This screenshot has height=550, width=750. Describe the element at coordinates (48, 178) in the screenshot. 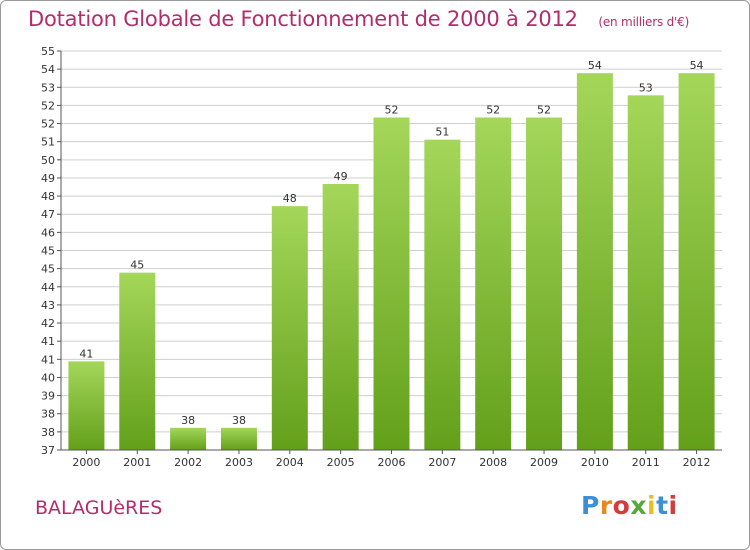

I see `y-tick-label: 49` at that location.